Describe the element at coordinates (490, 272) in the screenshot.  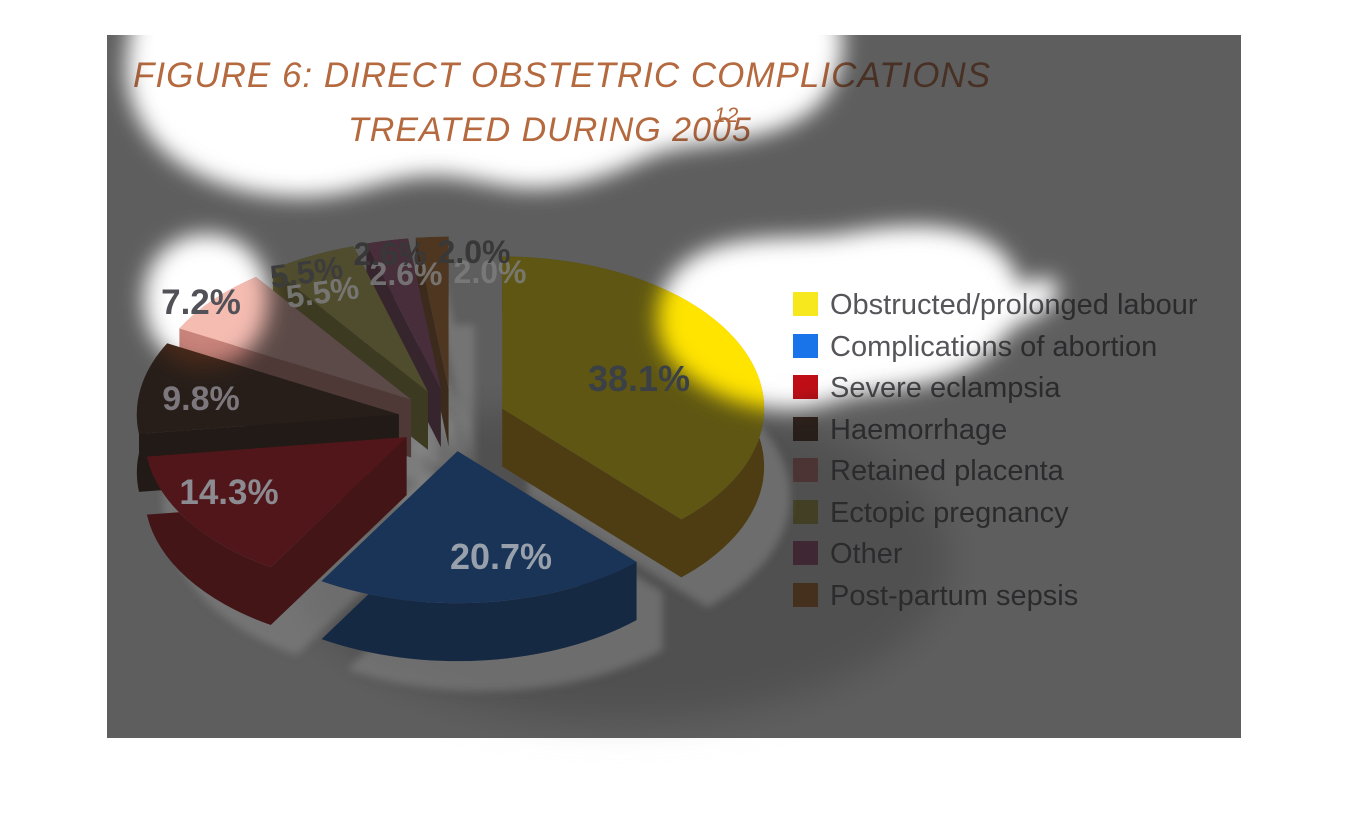
I see `pie-label-ghost-post-partum-sepsis: 2.0%` at that location.